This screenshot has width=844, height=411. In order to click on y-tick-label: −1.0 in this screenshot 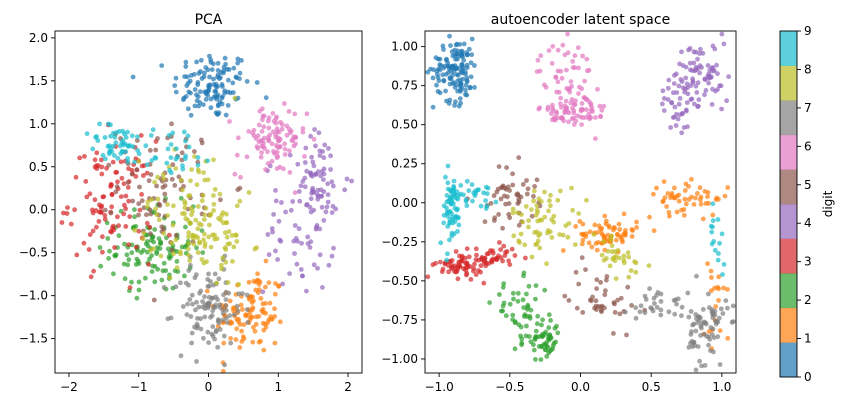, I will do `click(33, 296)`.